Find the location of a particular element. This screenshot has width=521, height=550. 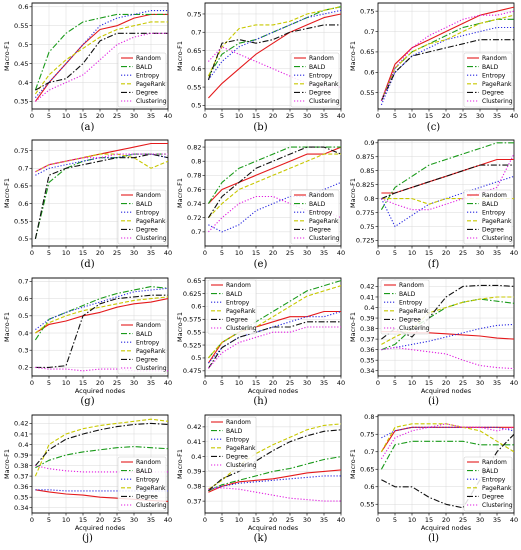

panel-caption: (h) is located at coordinates (260, 401).